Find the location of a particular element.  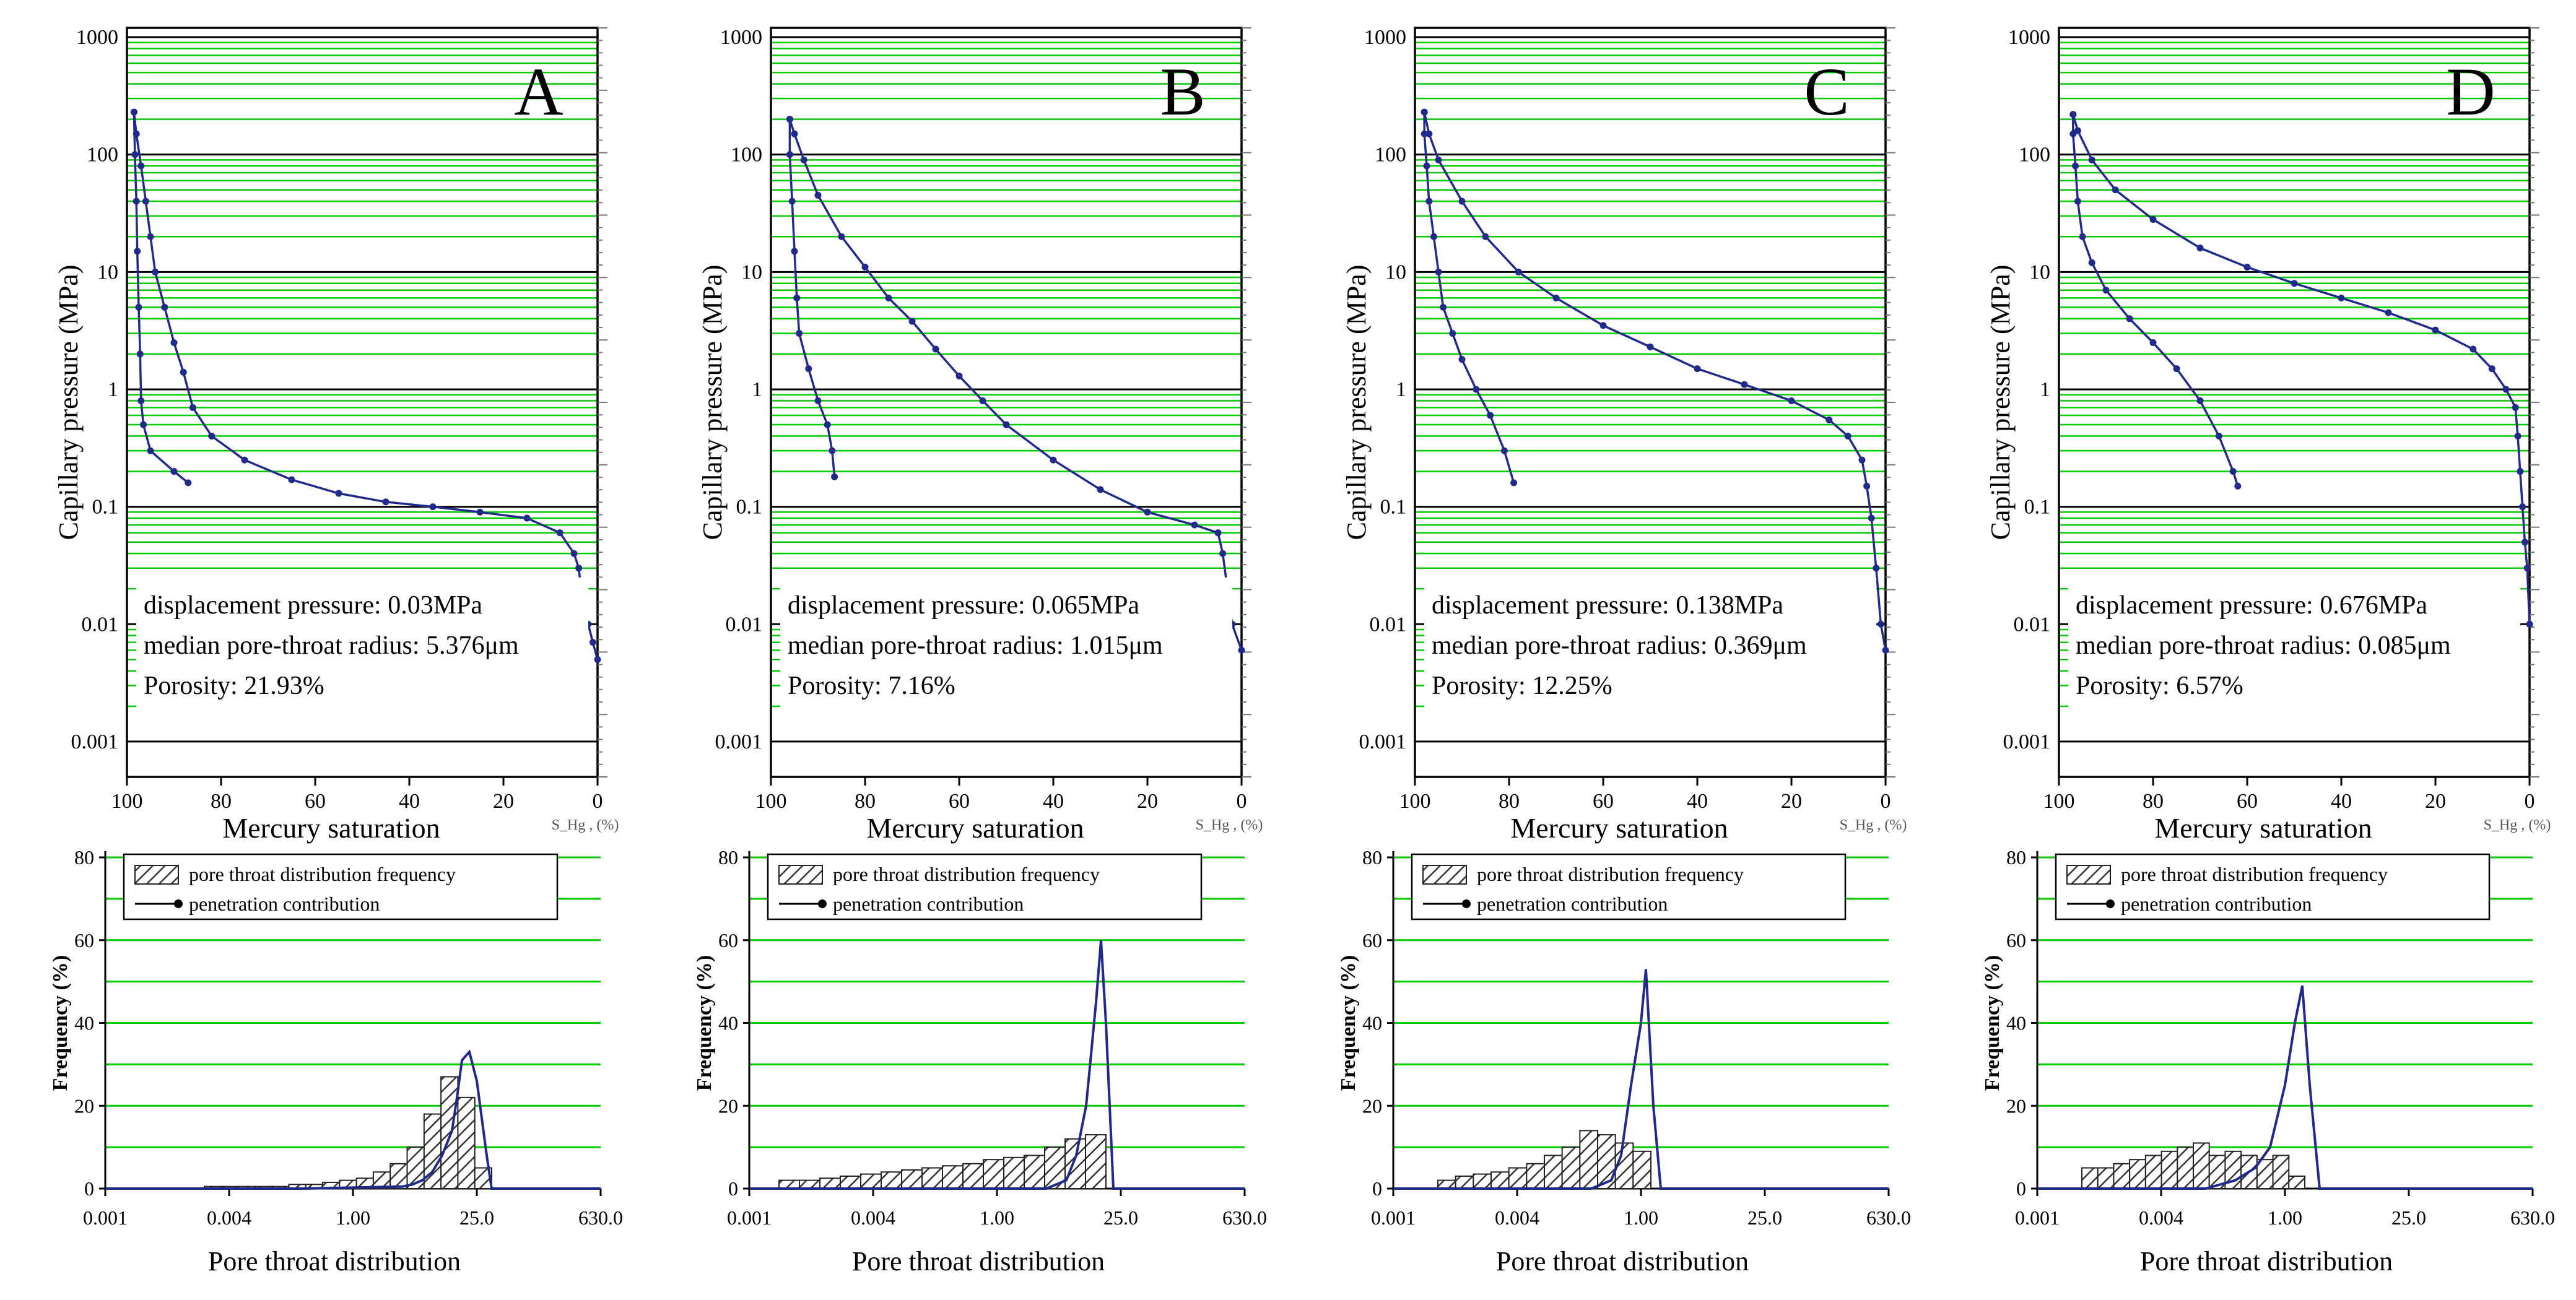

x-tick-label: 1.00 is located at coordinates (2285, 1218).